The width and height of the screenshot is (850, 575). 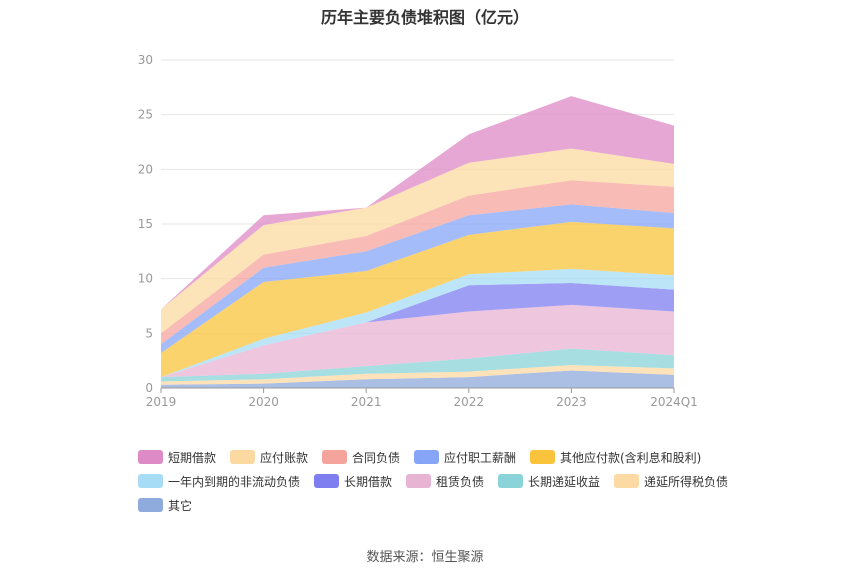 What do you see at coordinates (149, 333) in the screenshot?
I see `y-tick-label: 5` at bounding box center [149, 333].